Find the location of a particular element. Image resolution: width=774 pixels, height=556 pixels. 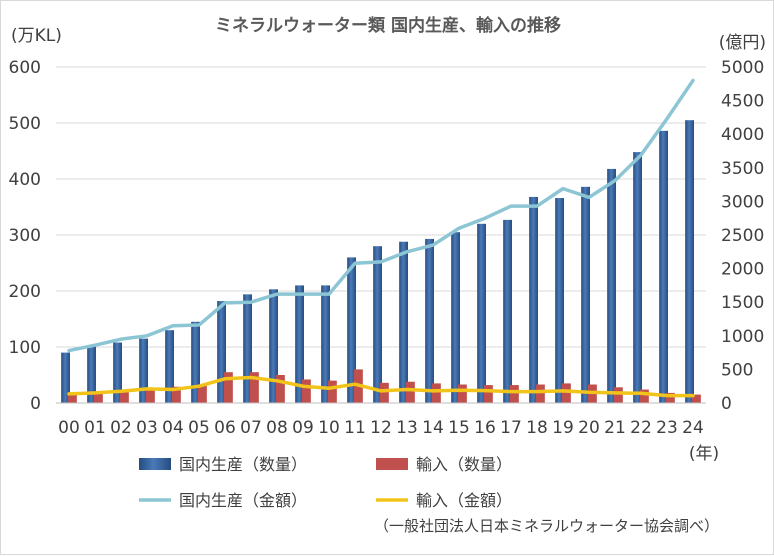

line-import-value is located at coordinates (381, 386).